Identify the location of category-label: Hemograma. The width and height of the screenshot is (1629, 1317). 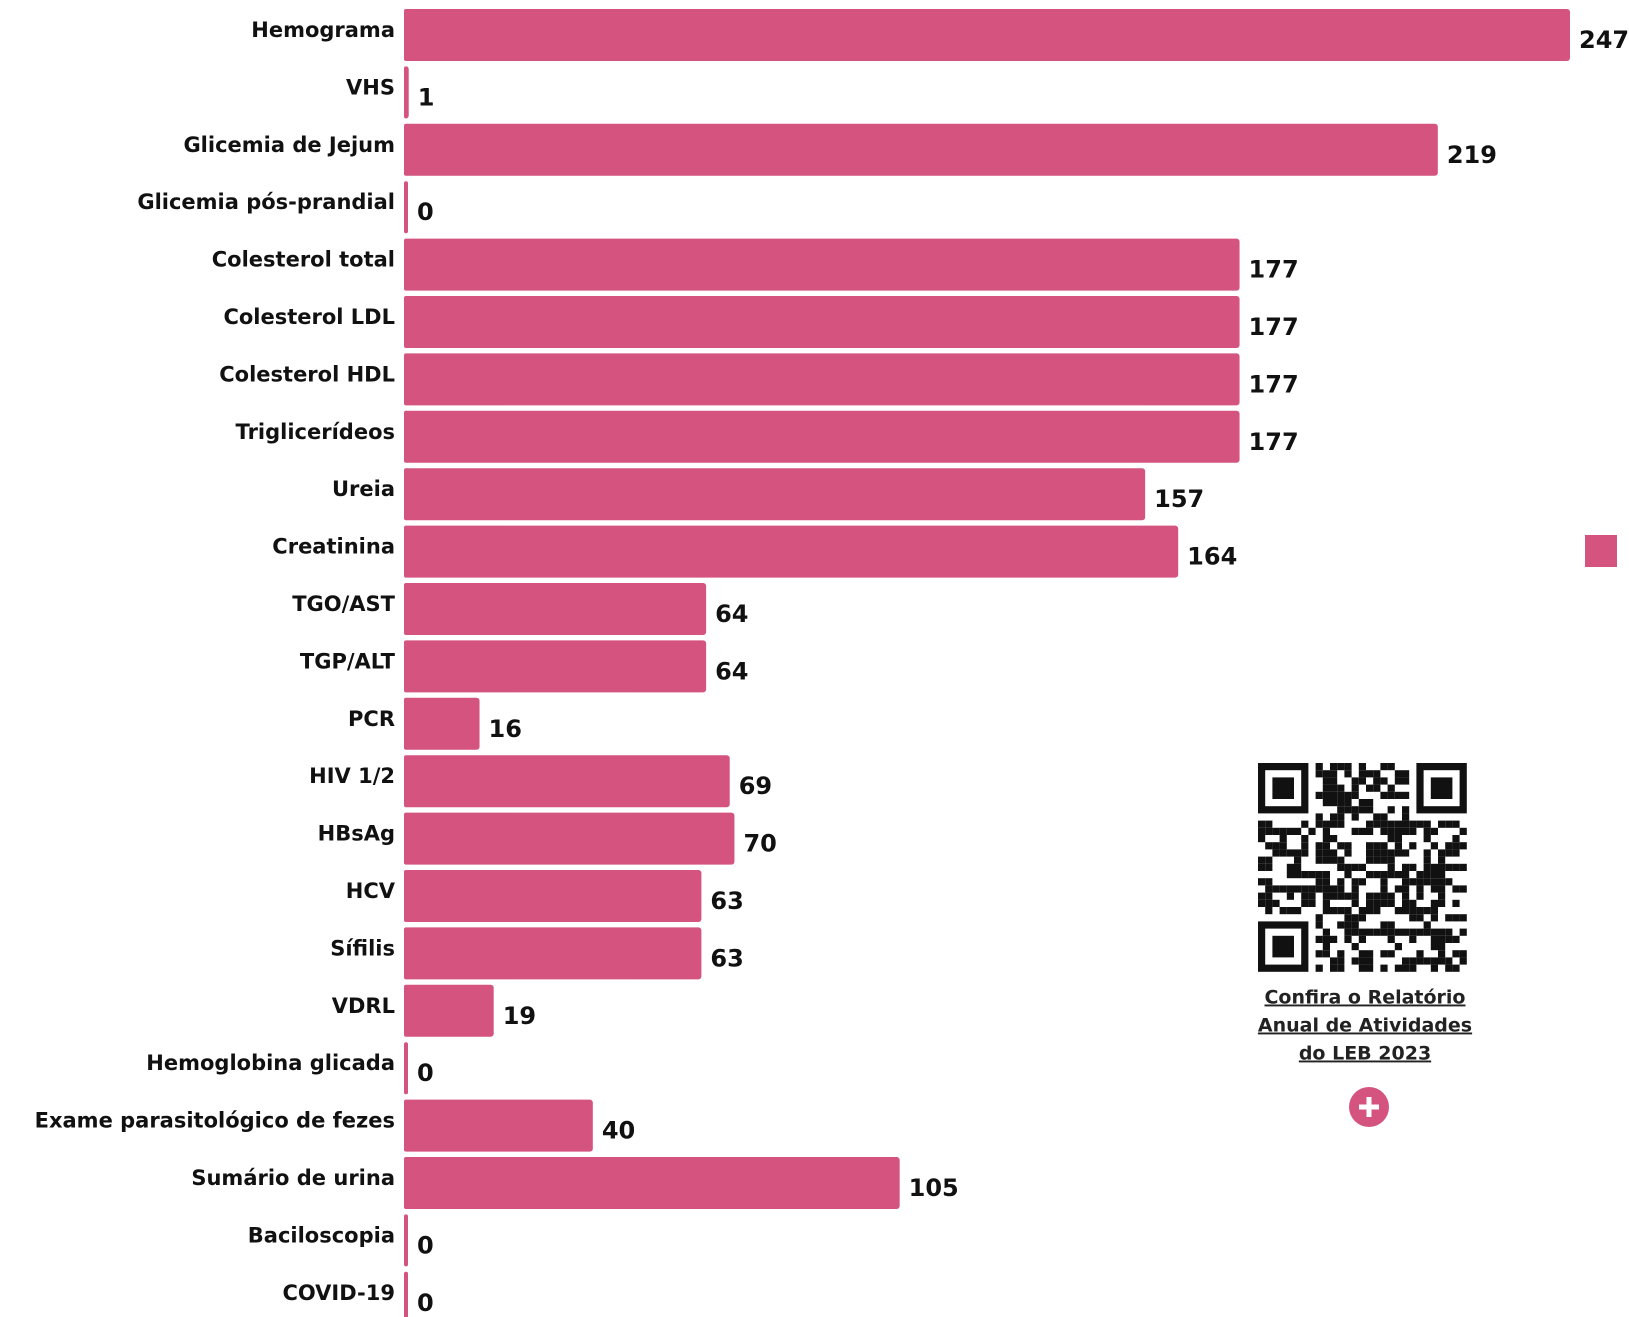
(323, 30).